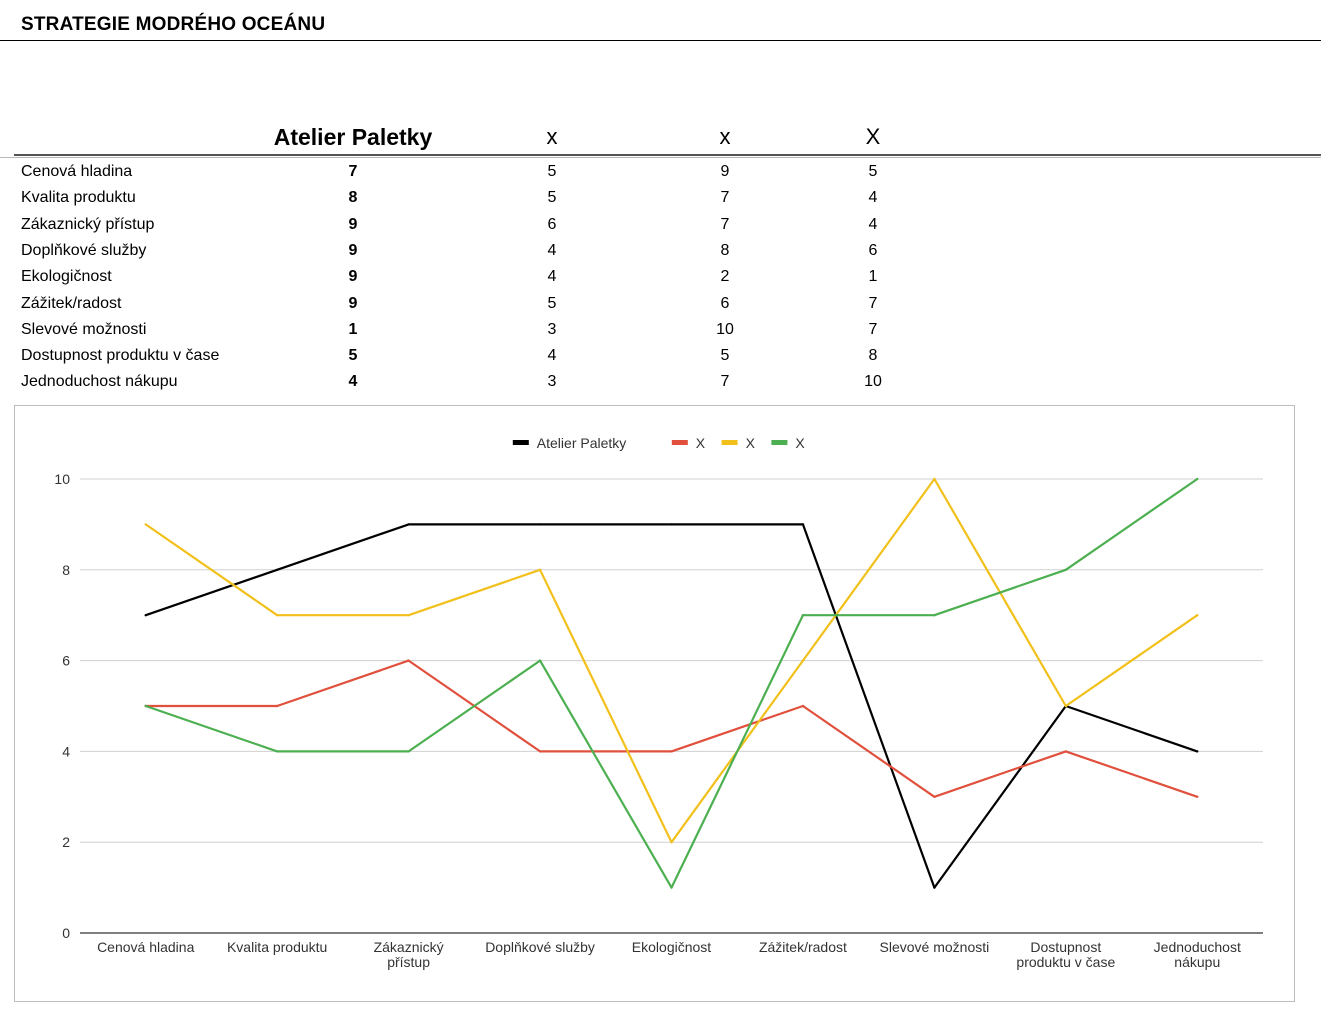 The width and height of the screenshot is (1321, 1024). I want to click on x-tick-label: Dostupnost, so click(1065, 947).